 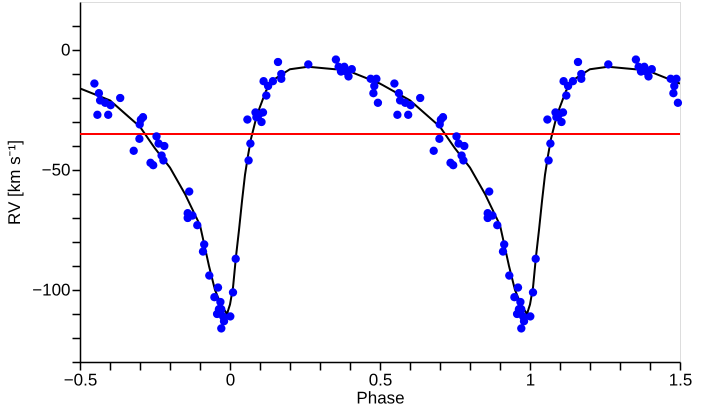 I want to click on y-tick-label: −100, so click(x=51, y=290).